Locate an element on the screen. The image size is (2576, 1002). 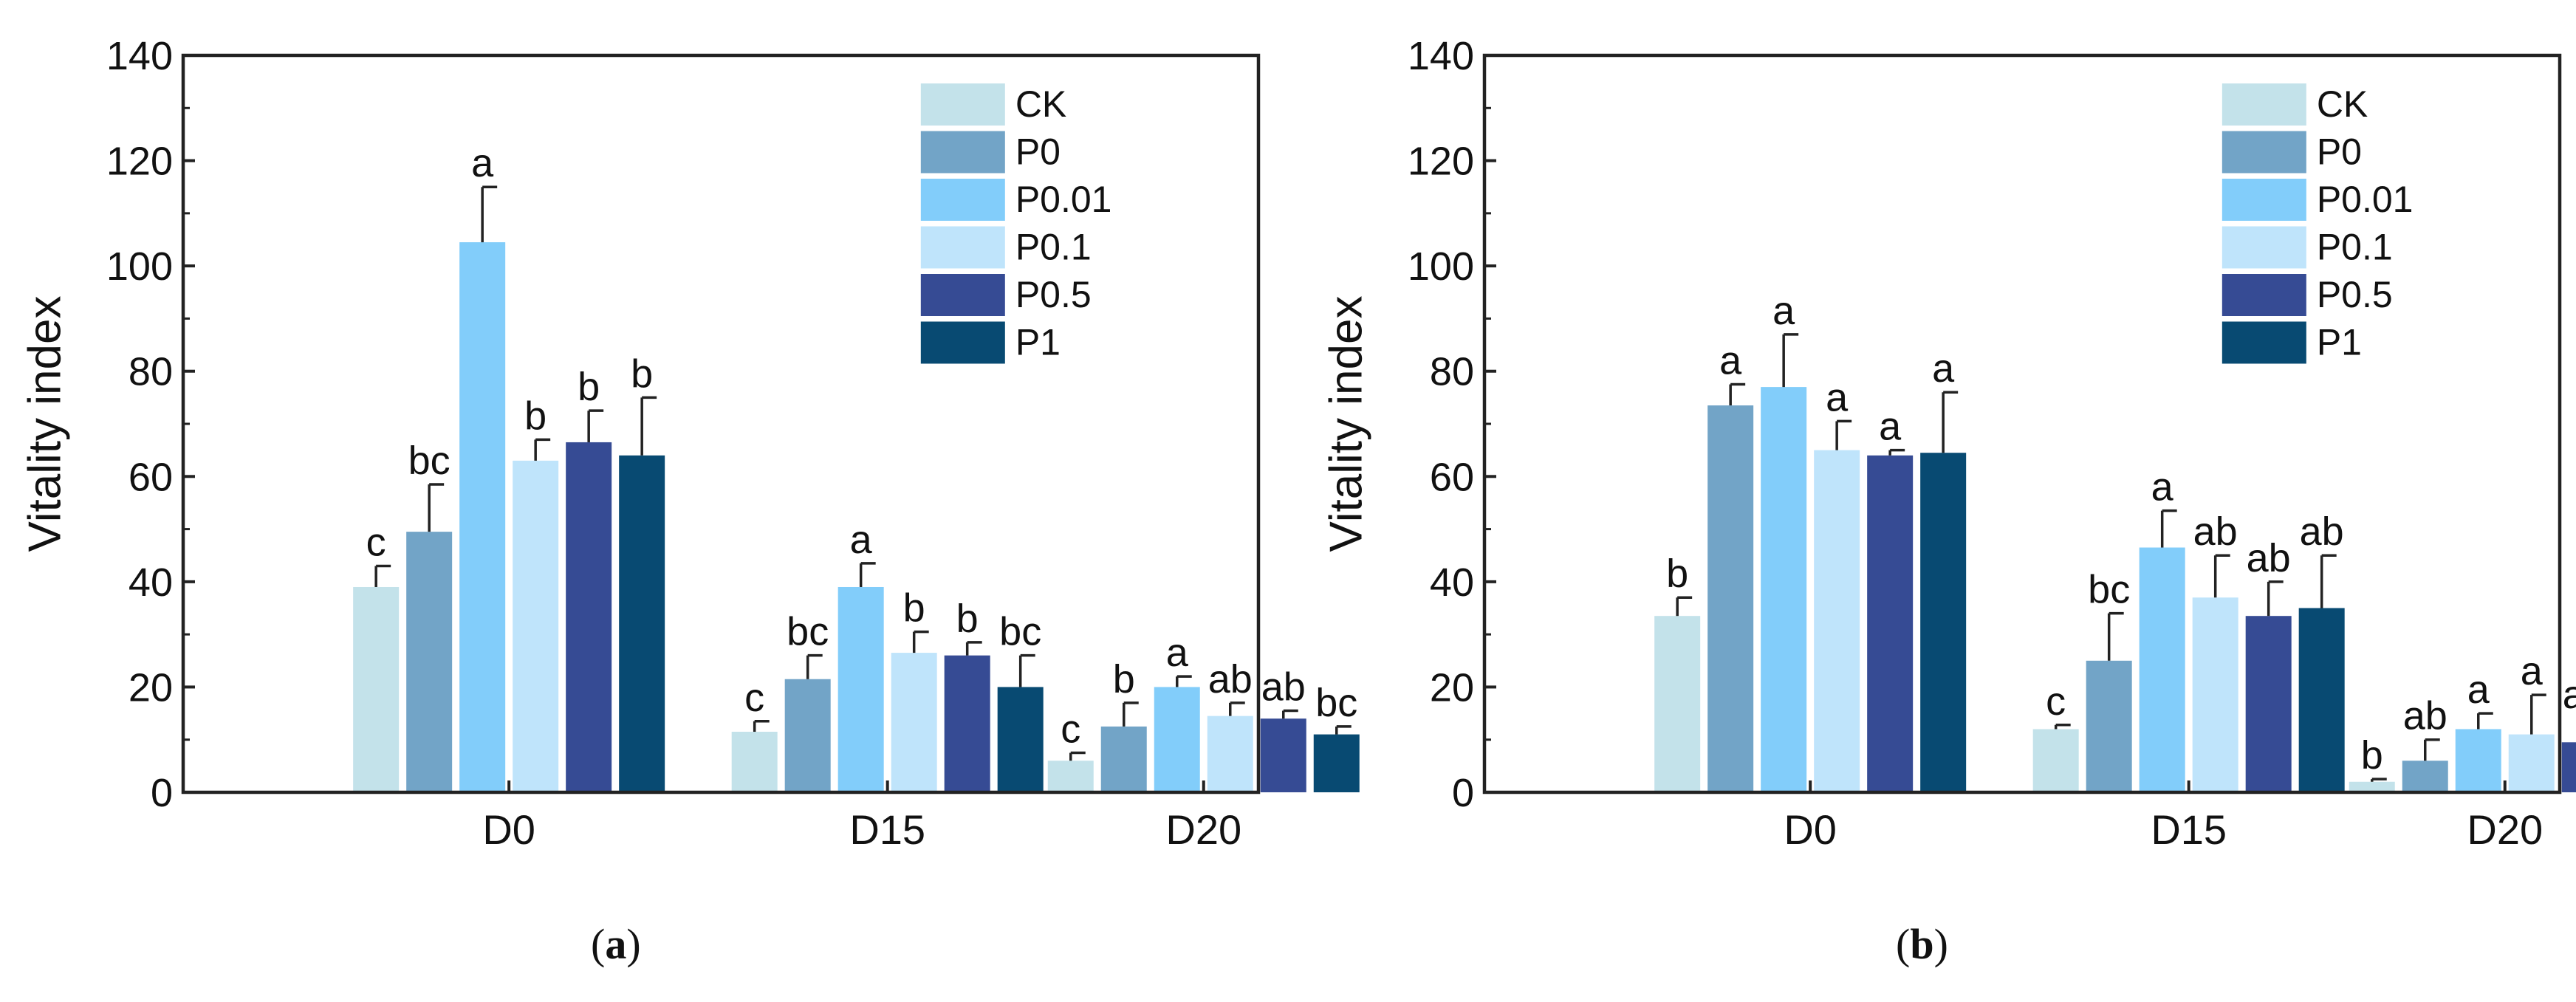
caption-b: (b) is located at coordinates (1922, 944).